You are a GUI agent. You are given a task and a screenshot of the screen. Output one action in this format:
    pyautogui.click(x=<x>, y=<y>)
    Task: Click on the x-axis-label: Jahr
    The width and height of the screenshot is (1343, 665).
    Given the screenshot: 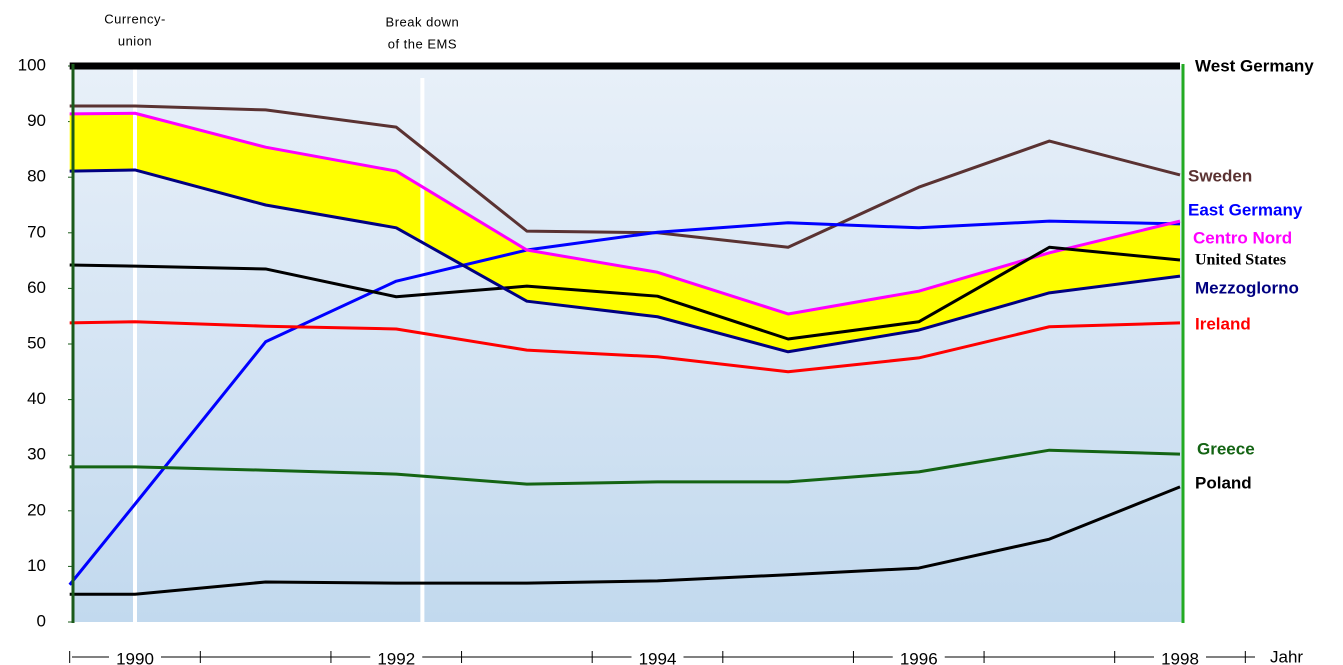 What is the action you would take?
    pyautogui.click(x=1286, y=656)
    